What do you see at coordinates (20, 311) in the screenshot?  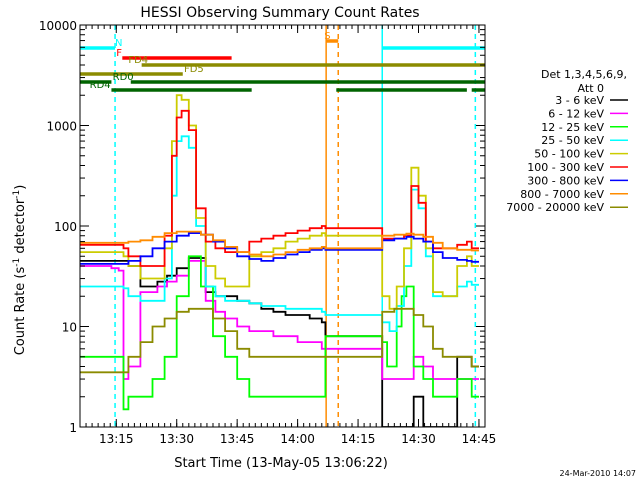 I see `y-axis-label-main: Count Rate (s` at bounding box center [20, 311].